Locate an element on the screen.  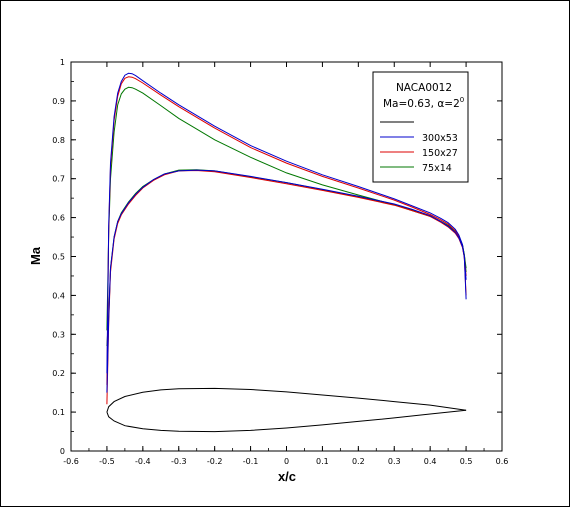
legend-title-line2: Ma=0.63, α=20 is located at coordinates (423, 103).